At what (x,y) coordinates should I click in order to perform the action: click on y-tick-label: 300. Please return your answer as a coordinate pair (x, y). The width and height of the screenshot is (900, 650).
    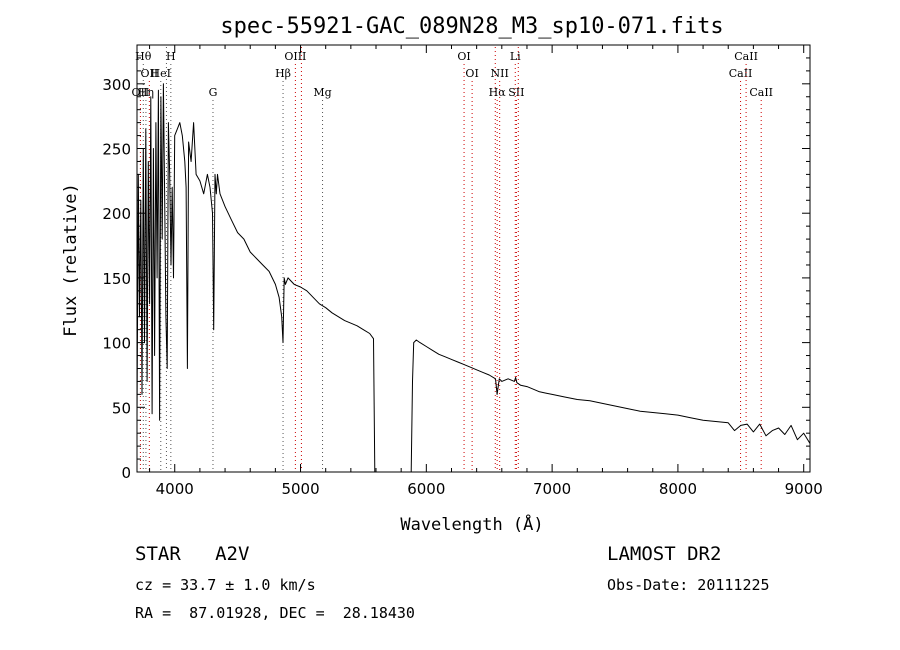
    Looking at the image, I should click on (116, 85).